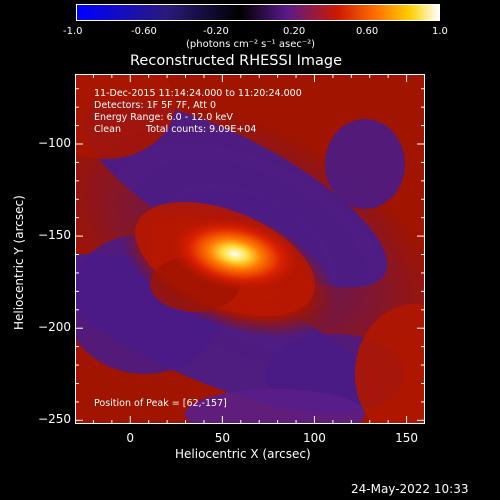 The image size is (500, 500). I want to click on colorbar-gradient, so click(258, 12).